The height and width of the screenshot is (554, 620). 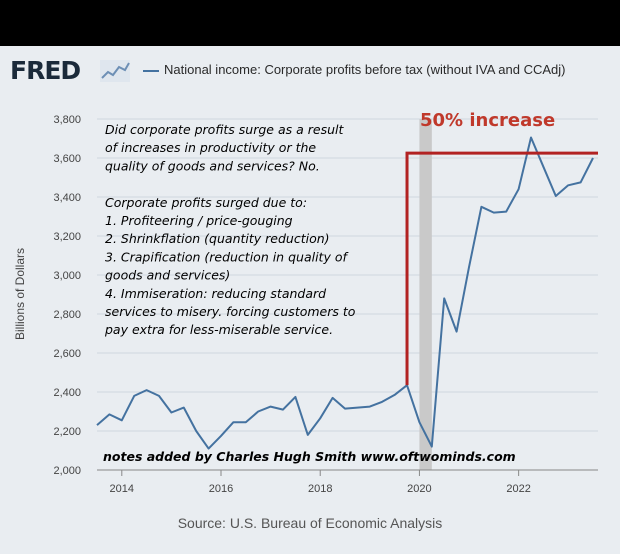 What do you see at coordinates (67, 237) in the screenshot?
I see `y-tick-label: 3,200` at bounding box center [67, 237].